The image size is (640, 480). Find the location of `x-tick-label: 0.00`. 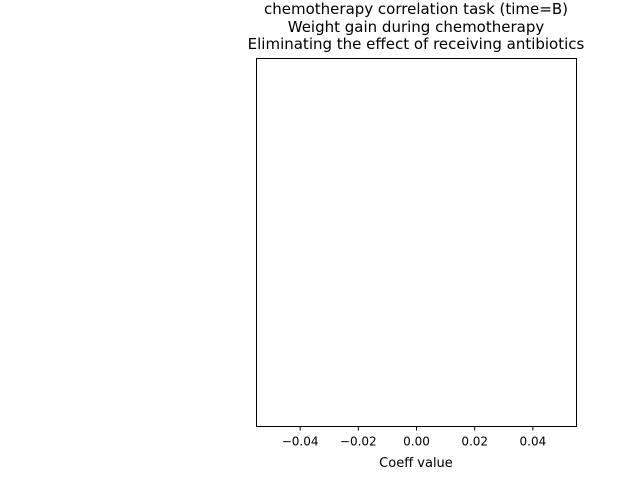

x-tick-label: 0.00 is located at coordinates (416, 442).